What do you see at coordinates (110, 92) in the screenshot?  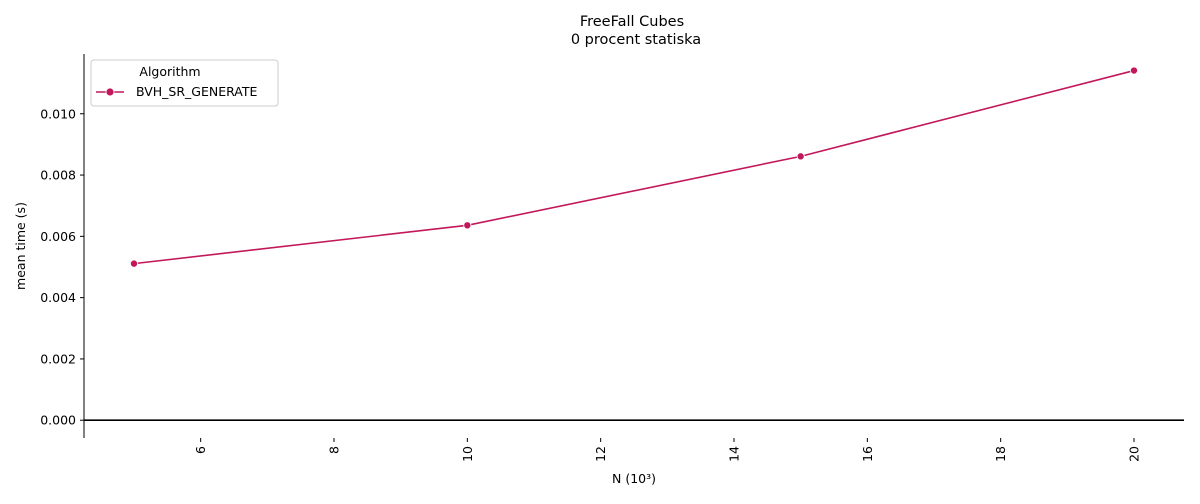 I see `legend-marker-swatch` at bounding box center [110, 92].